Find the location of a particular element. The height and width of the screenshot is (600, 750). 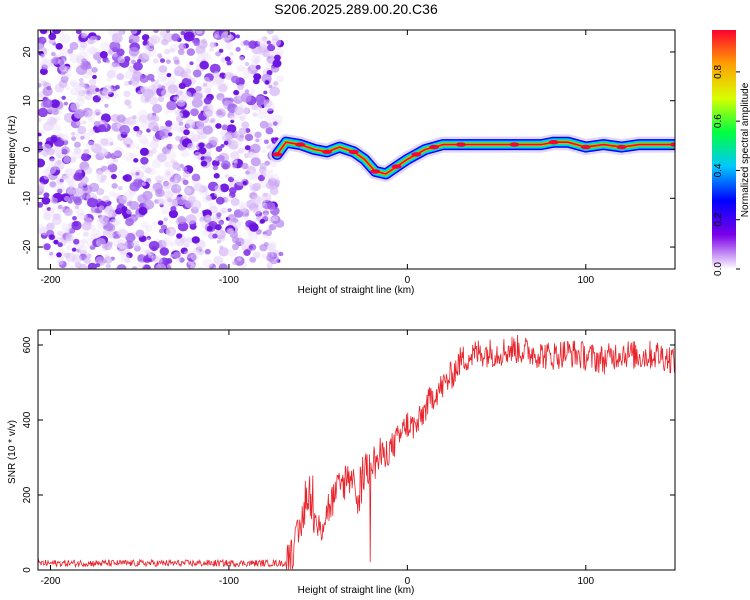

colorbar-label: Normalized spectral amplitude is located at coordinates (745, 149).